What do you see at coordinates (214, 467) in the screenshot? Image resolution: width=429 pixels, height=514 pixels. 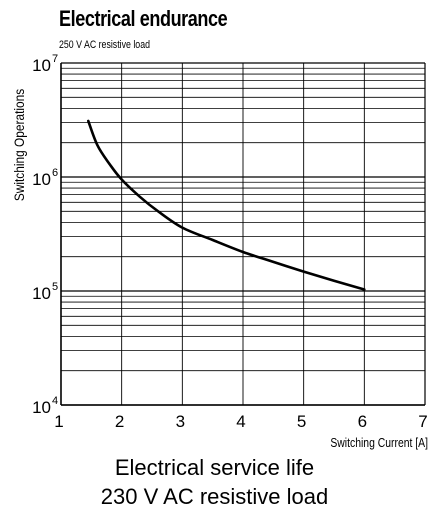 I see `caption-title: Electrical service life` at bounding box center [214, 467].